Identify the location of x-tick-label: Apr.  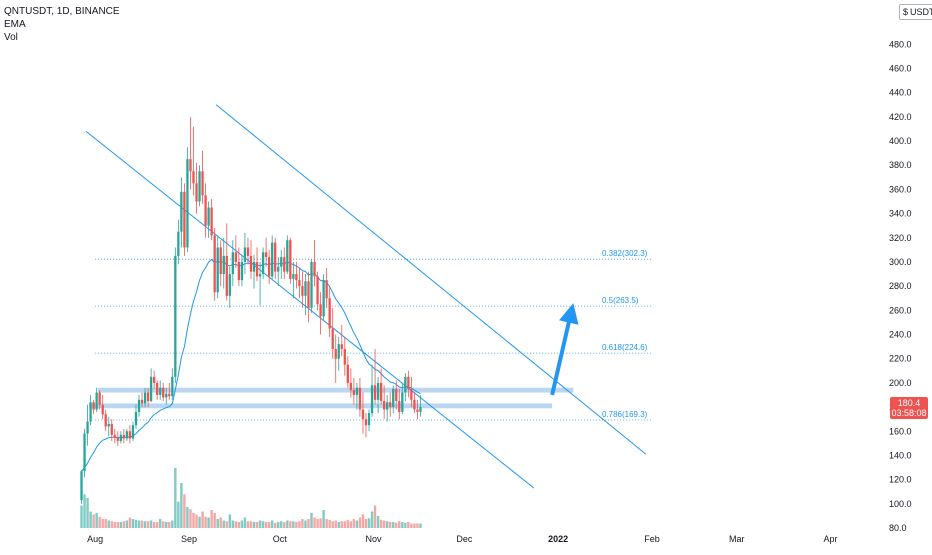
(831, 539).